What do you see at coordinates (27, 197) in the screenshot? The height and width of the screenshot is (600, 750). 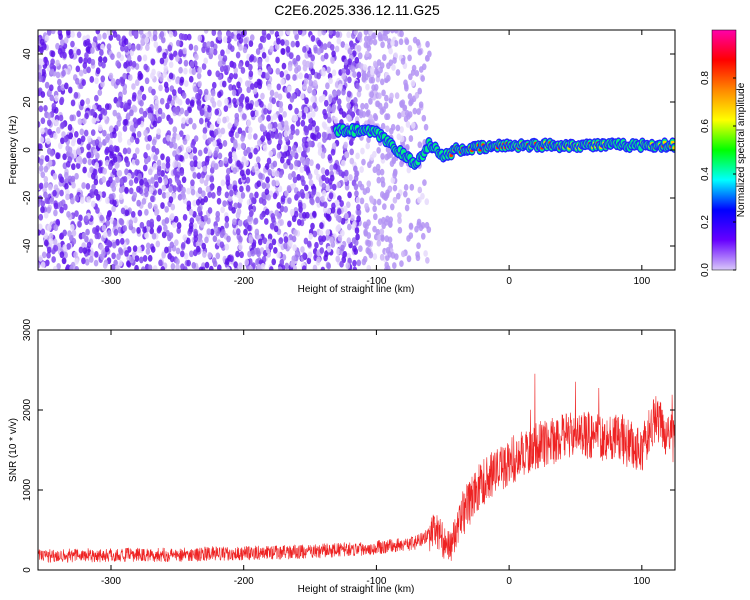 I see `y-tick-label: -20` at bounding box center [27, 197].